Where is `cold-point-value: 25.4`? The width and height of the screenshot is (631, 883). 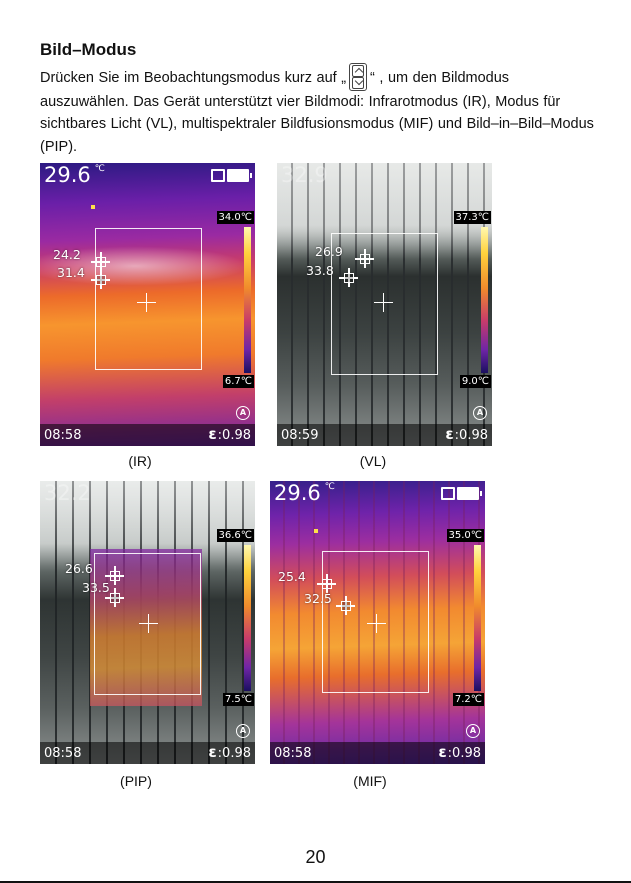 cold-point-value: 25.4 is located at coordinates (292, 576).